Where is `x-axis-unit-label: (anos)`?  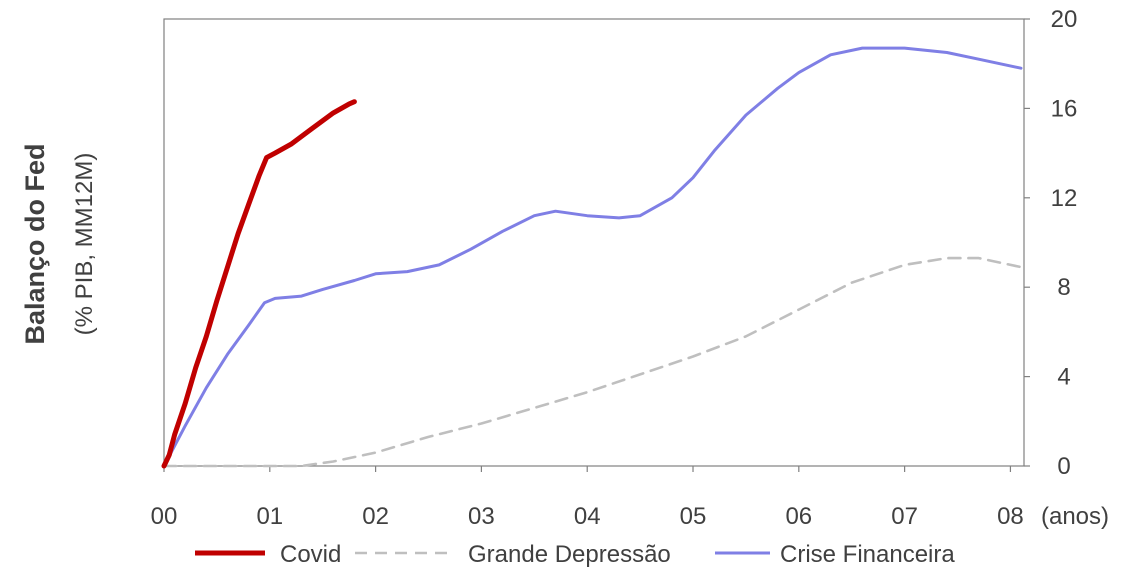
x-axis-unit-label: (anos) is located at coordinates (1075, 516).